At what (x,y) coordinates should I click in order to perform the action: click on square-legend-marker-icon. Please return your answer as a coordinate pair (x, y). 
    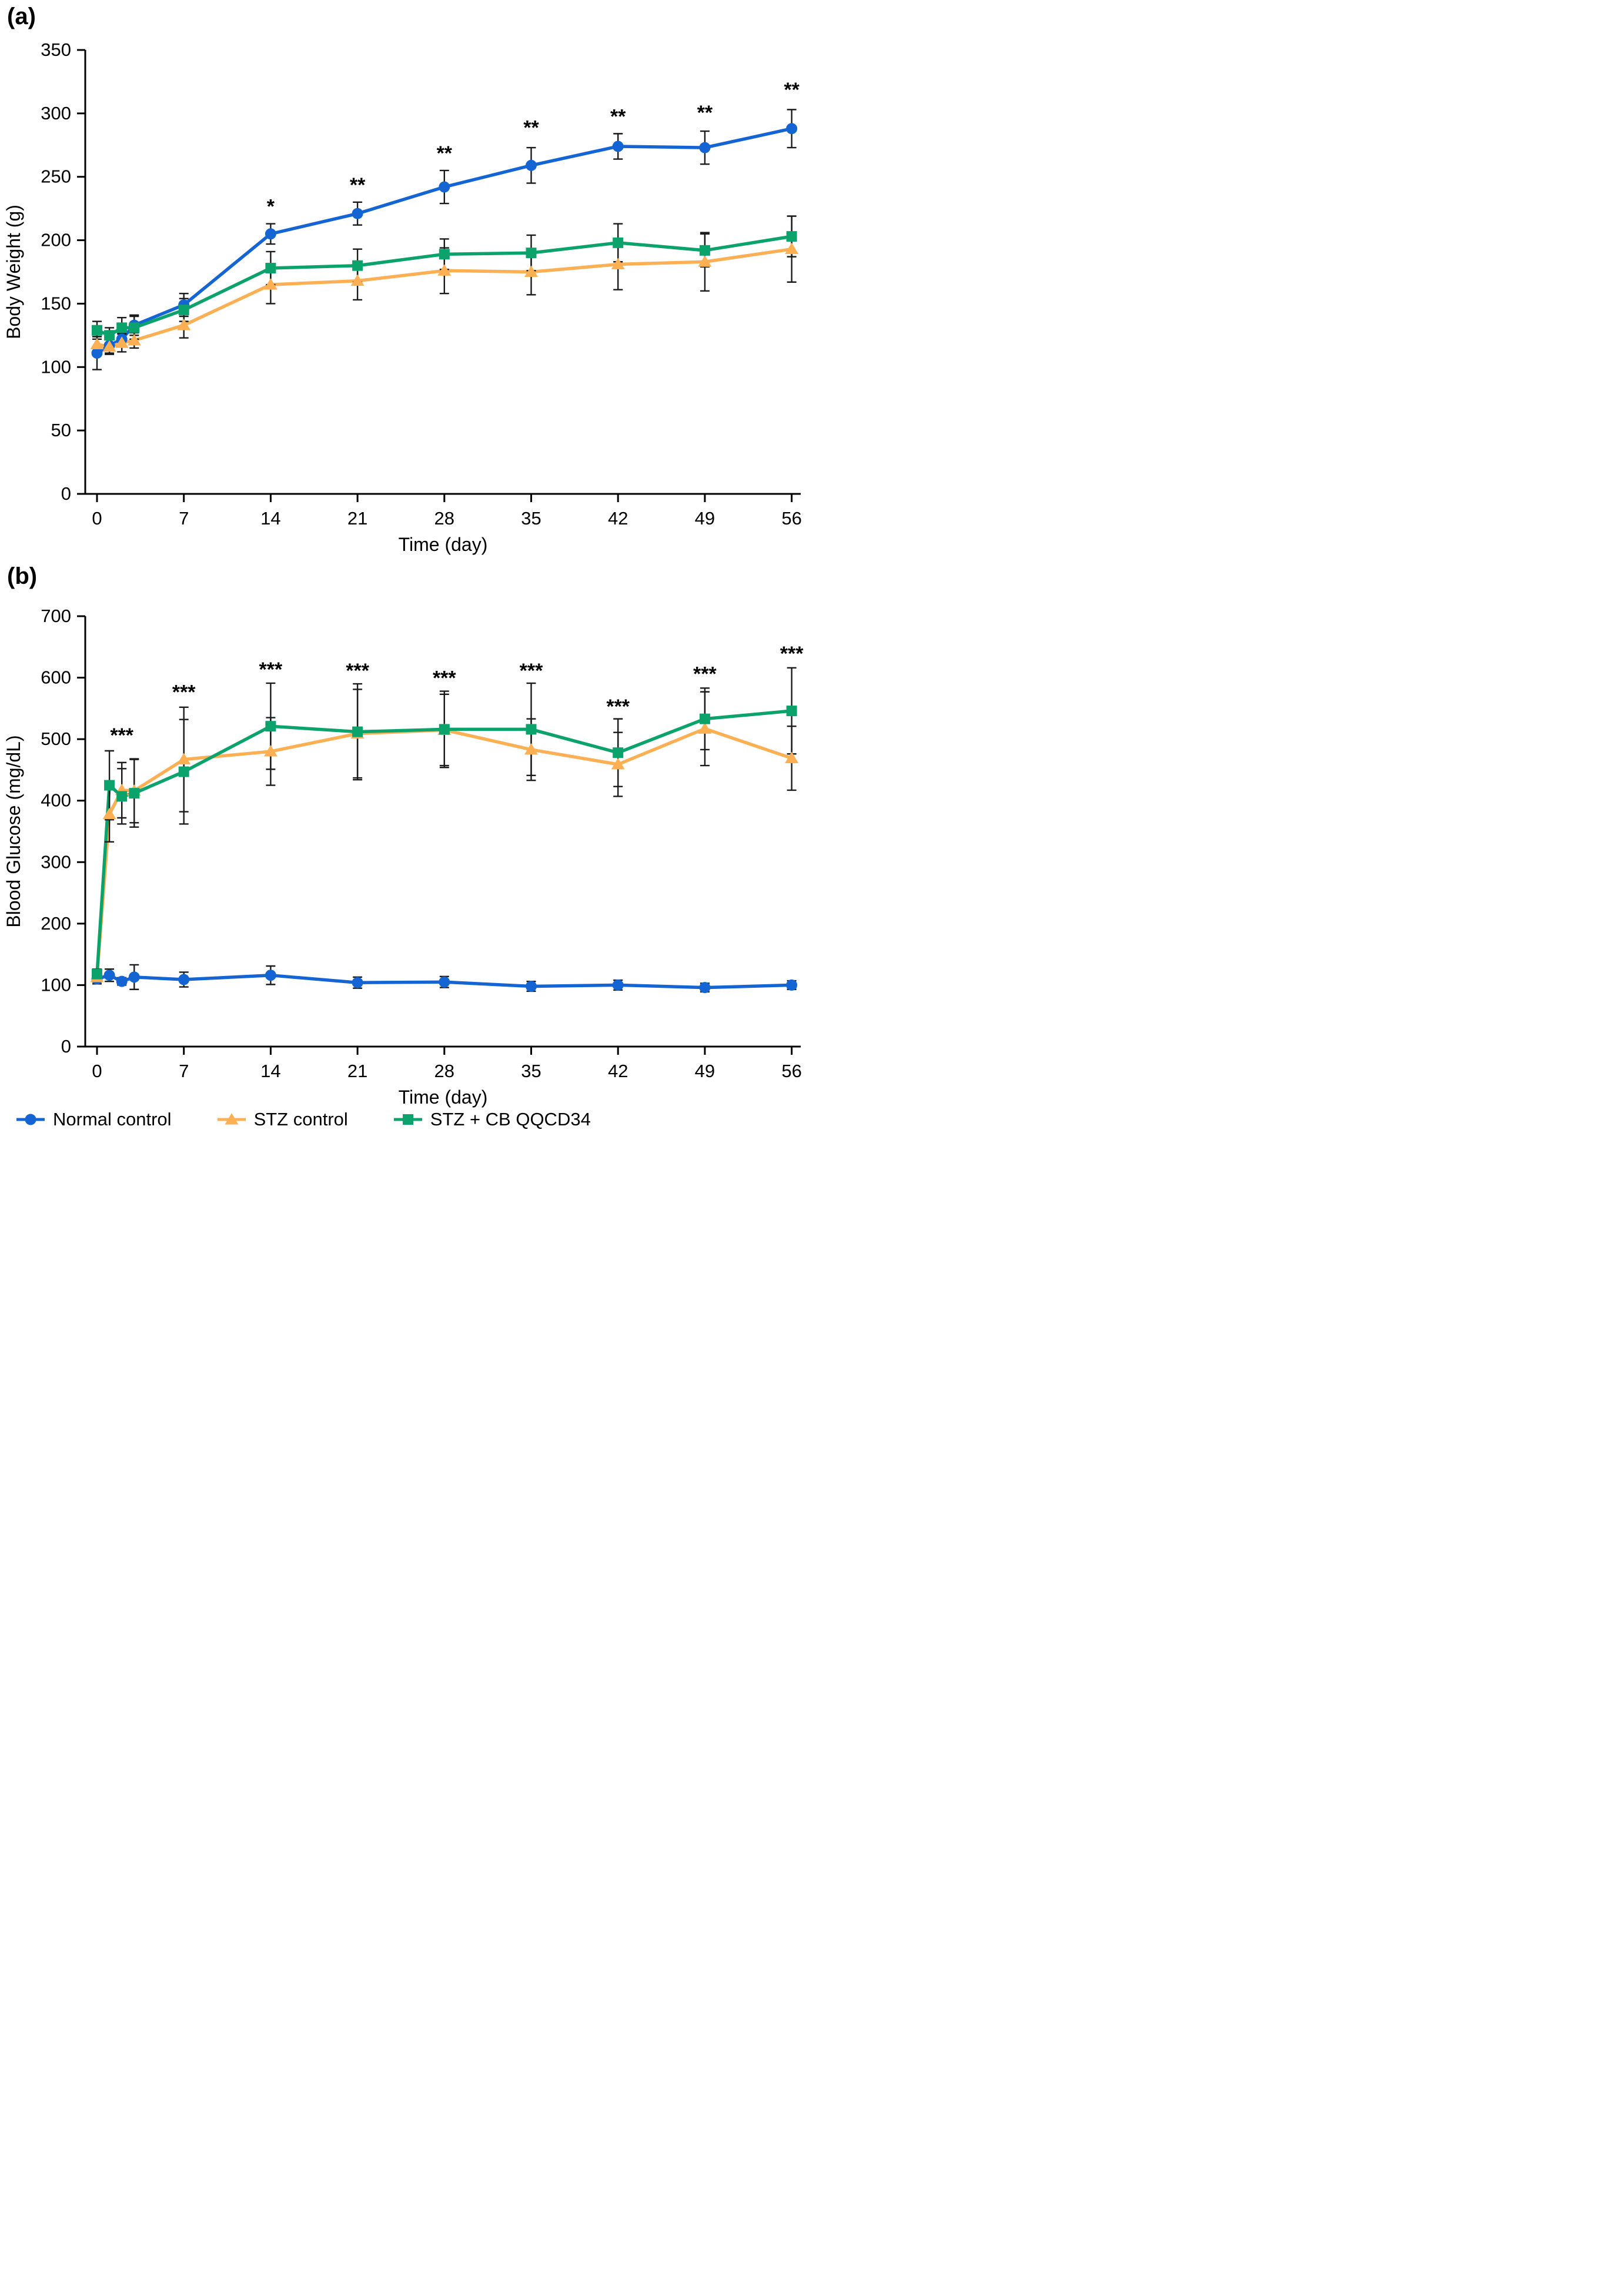
    Looking at the image, I should click on (407, 1119).